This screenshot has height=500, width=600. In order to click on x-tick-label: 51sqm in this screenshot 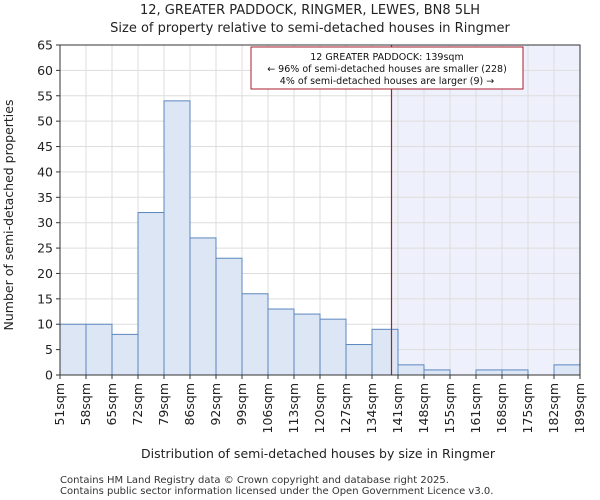, I will do `click(59, 404)`.